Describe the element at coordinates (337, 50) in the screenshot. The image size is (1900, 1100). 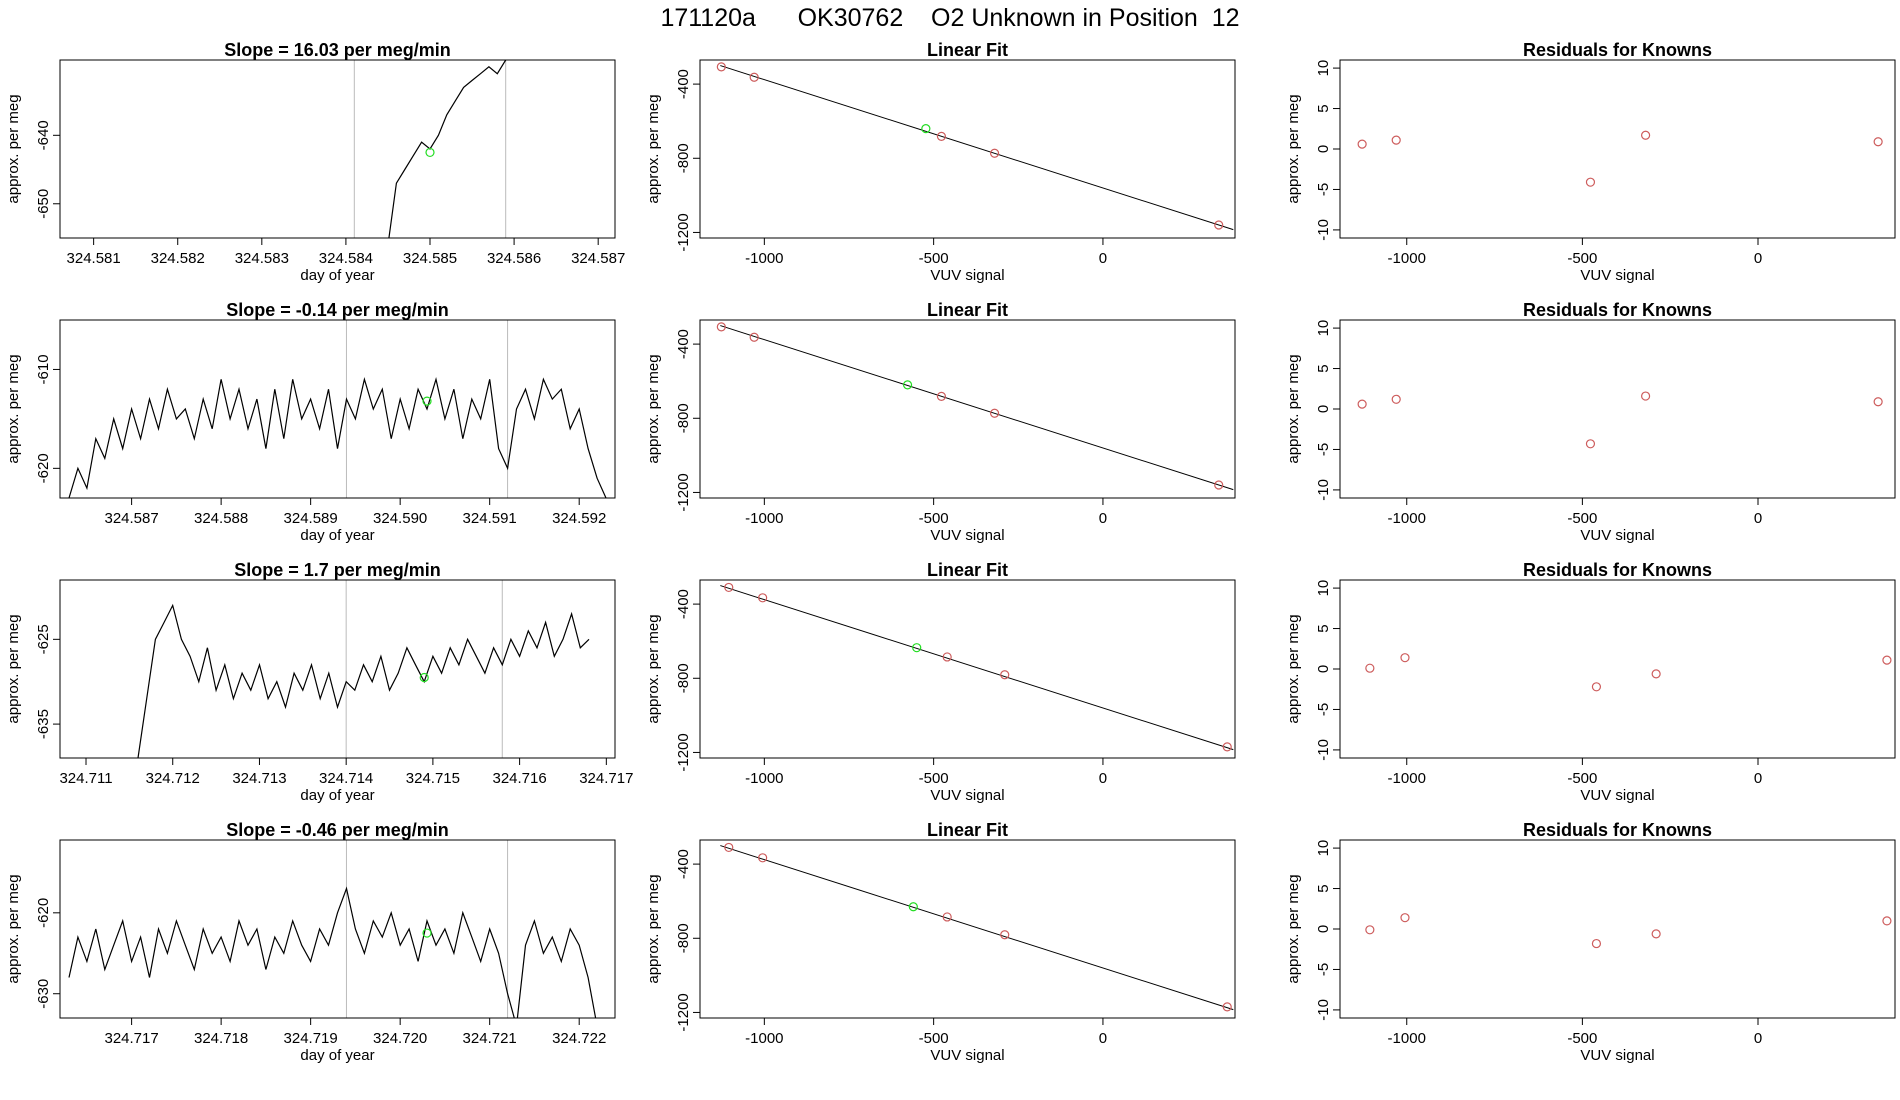
I see `panel-title: Slope = 16.03 per meg/min` at that location.